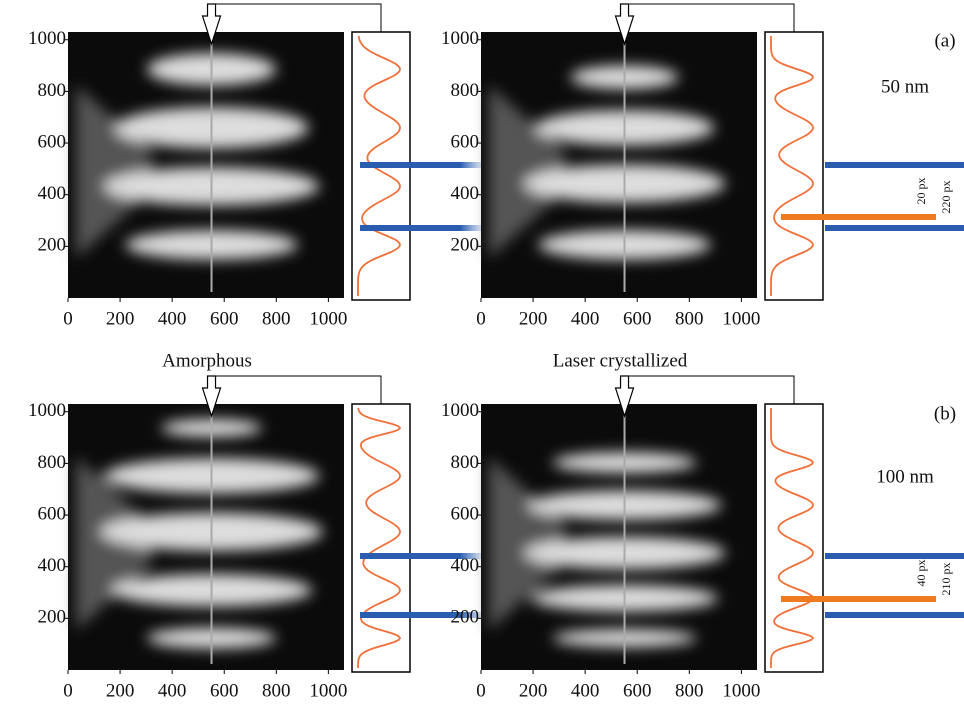 The width and height of the screenshot is (964, 706). I want to click on column-label: Laser crystallized, so click(620, 360).